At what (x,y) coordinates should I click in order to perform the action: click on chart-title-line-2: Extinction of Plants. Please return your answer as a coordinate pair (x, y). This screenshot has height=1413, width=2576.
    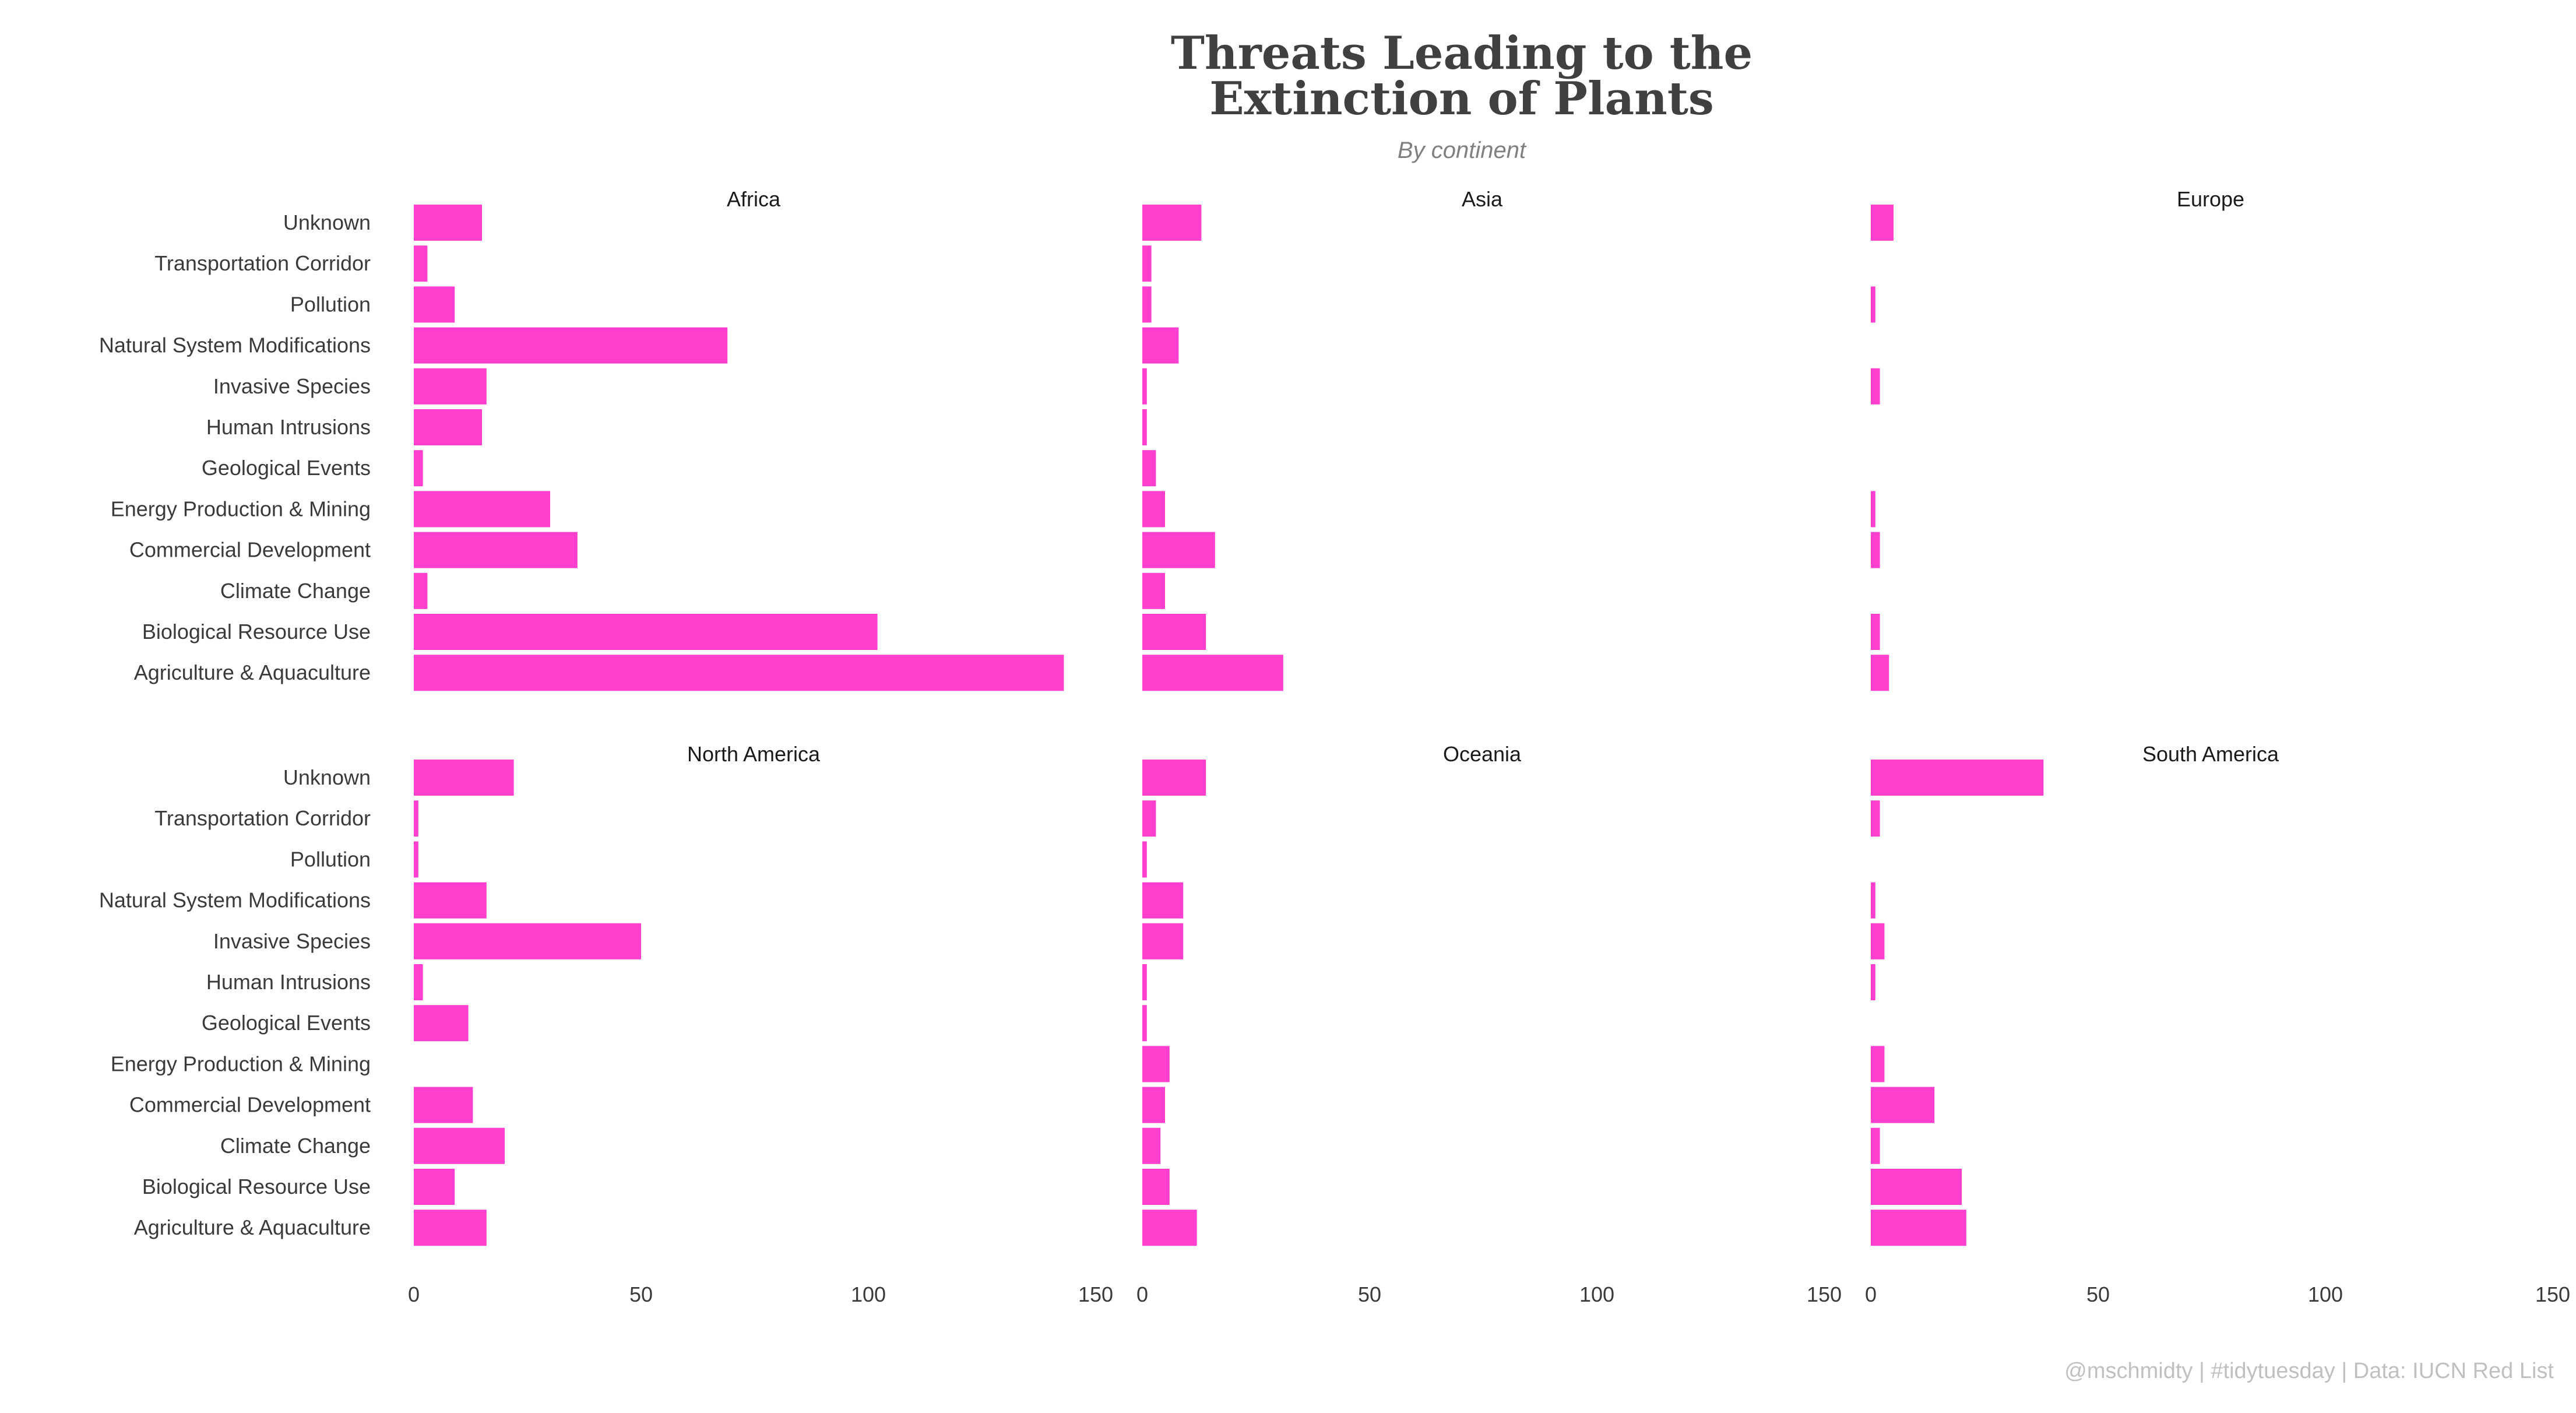
    Looking at the image, I should click on (1462, 98).